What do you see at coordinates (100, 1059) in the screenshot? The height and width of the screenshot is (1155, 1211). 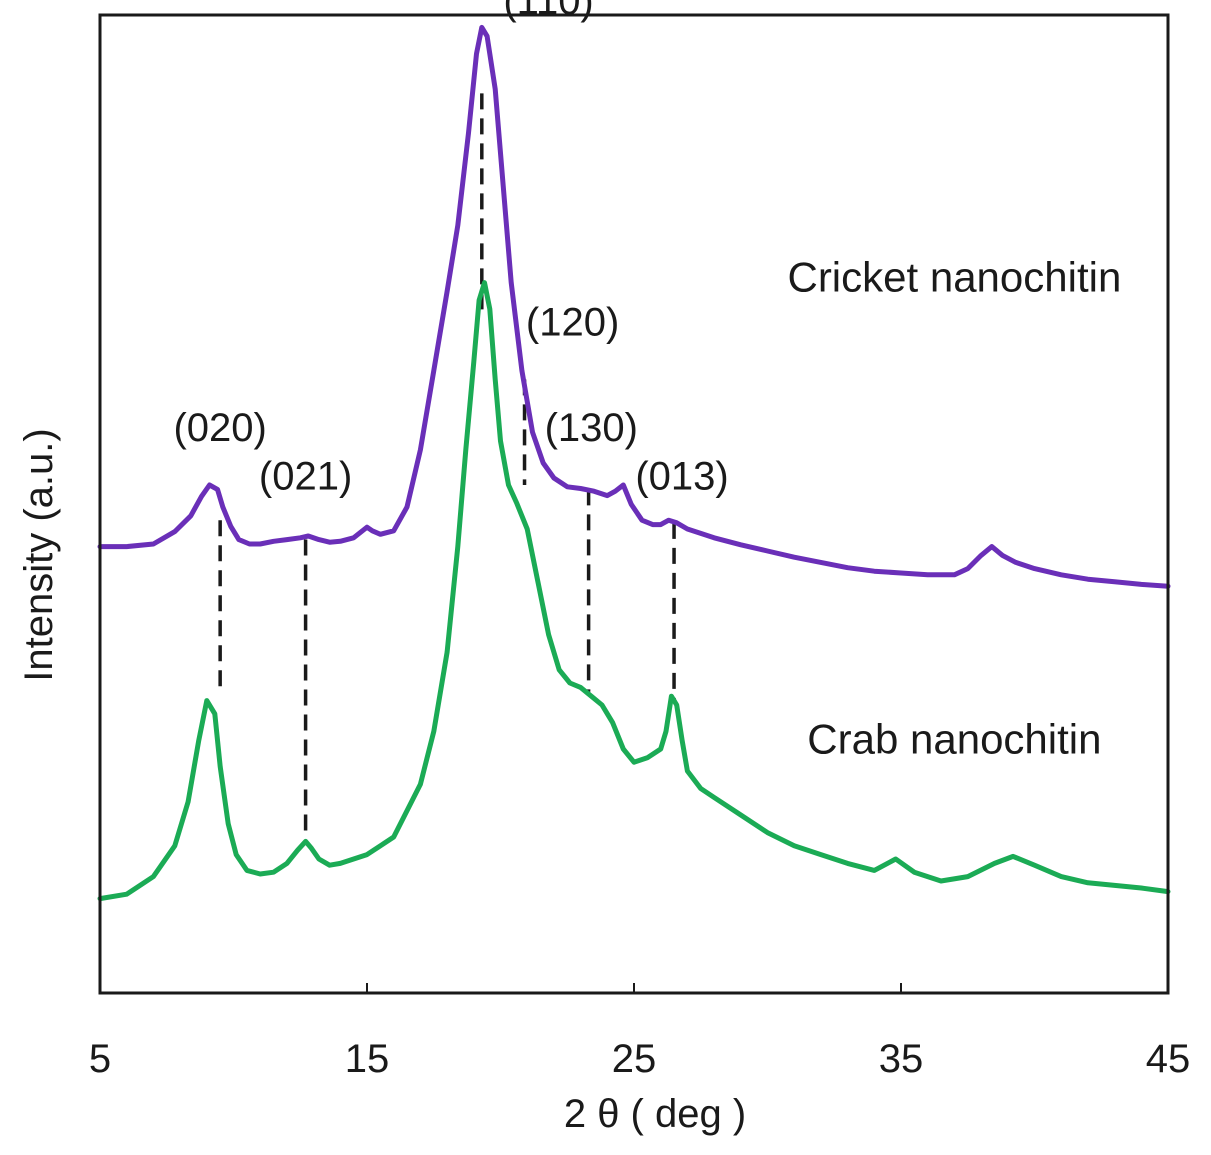 I see `x-tick-label-5: 5` at bounding box center [100, 1059].